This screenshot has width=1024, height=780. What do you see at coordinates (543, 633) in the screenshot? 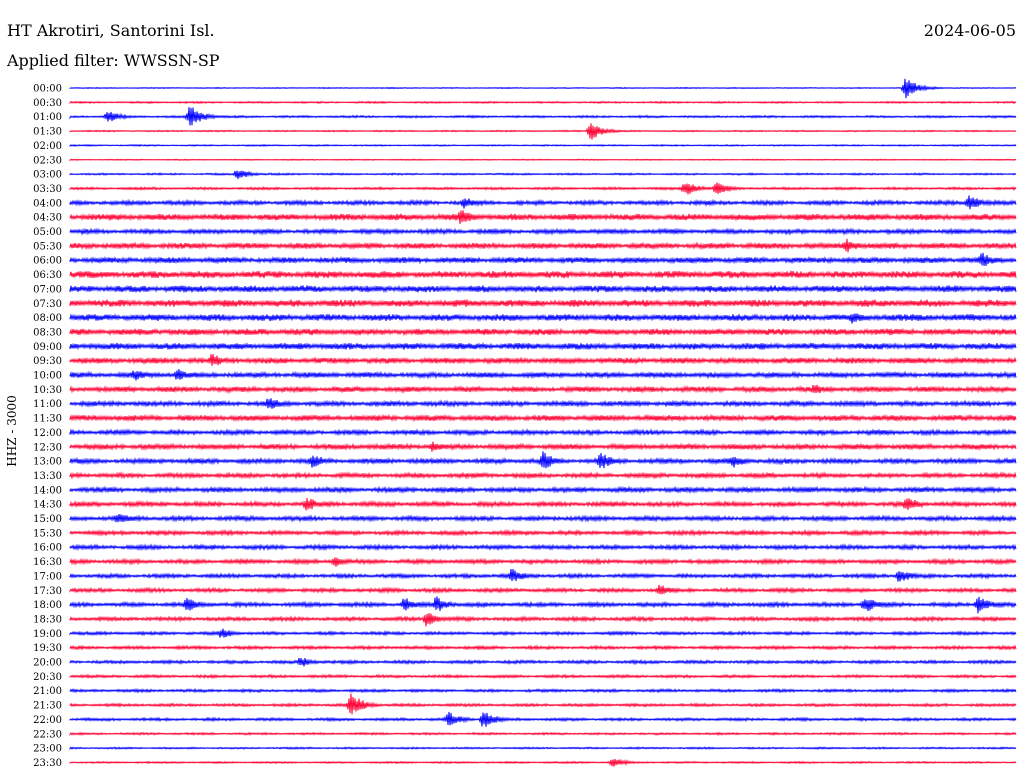
I see `seismic-trace-1900` at bounding box center [543, 633].